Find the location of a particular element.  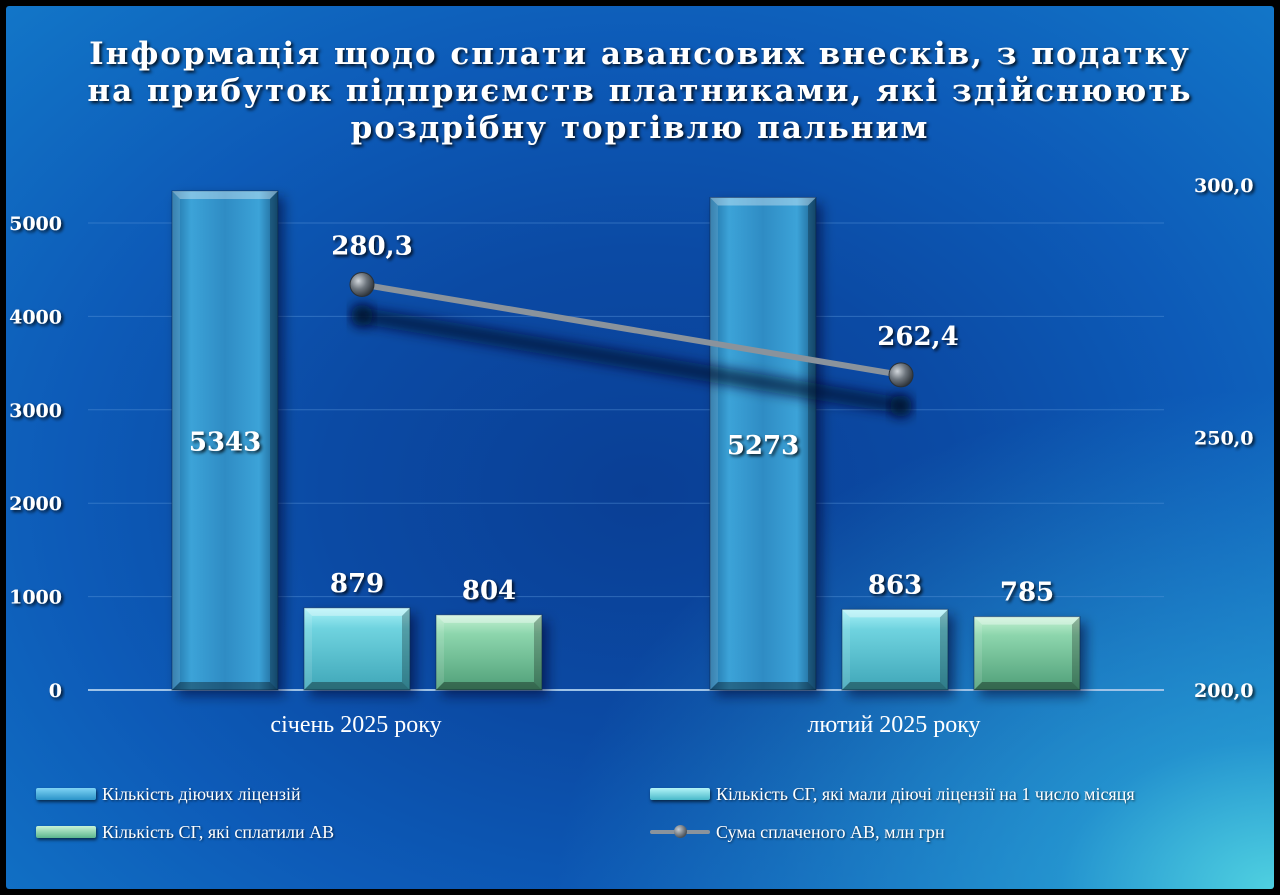

bar-group: 879 is located at coordinates (359, 632).